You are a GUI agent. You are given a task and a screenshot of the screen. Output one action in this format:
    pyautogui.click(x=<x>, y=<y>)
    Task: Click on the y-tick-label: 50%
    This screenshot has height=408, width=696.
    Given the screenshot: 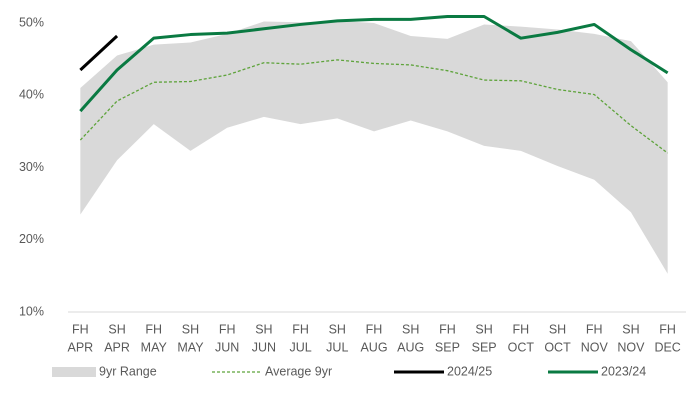 What is the action you would take?
    pyautogui.click(x=31, y=22)
    